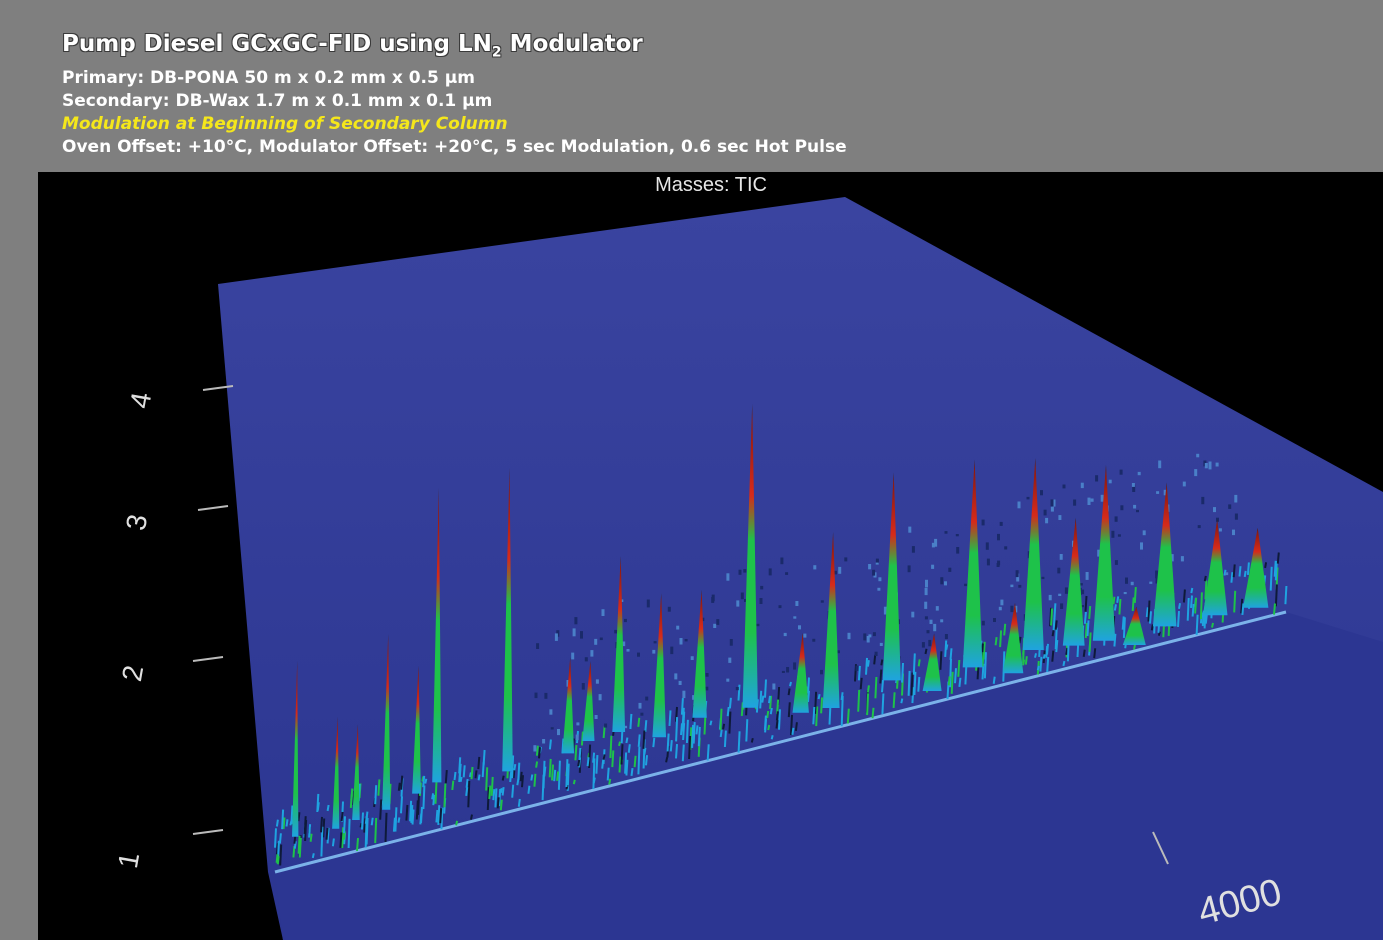 The width and height of the screenshot is (1383, 940). Describe the element at coordinates (208, 832) in the screenshot. I see `y-tick-mark` at that location.